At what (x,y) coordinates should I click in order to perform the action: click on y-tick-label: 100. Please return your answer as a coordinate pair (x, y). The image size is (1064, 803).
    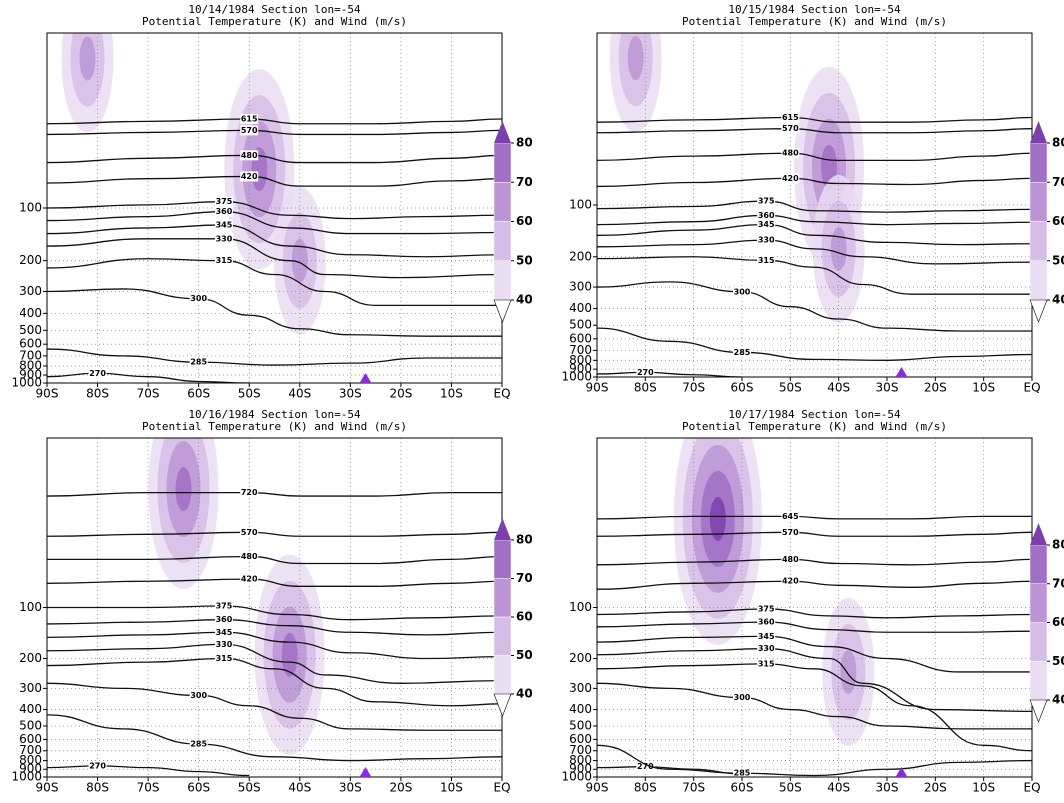
    Looking at the image, I should click on (580, 607).